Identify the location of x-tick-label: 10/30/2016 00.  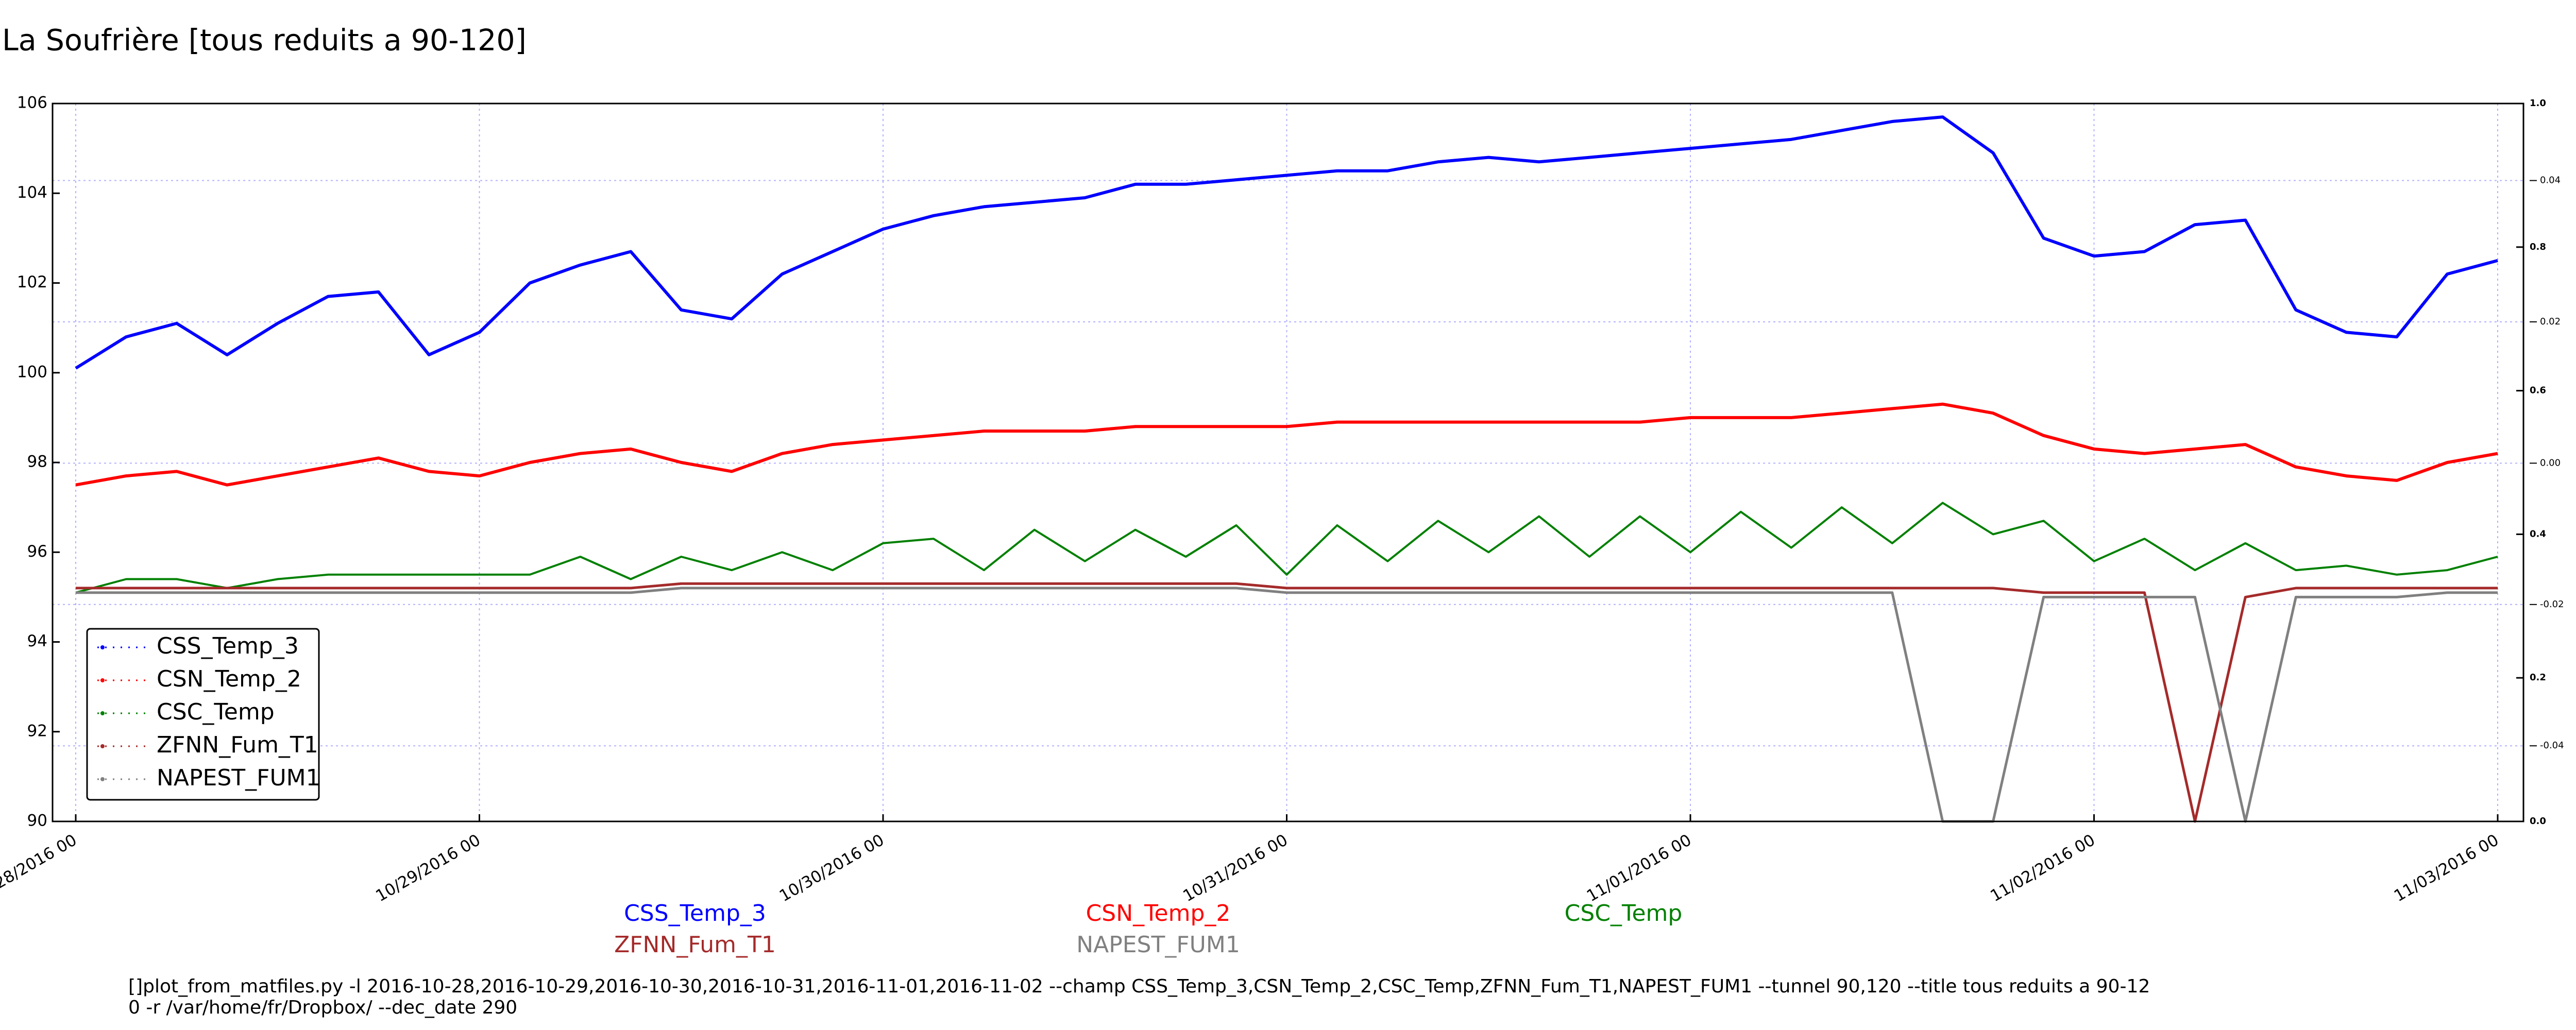
(831, 868).